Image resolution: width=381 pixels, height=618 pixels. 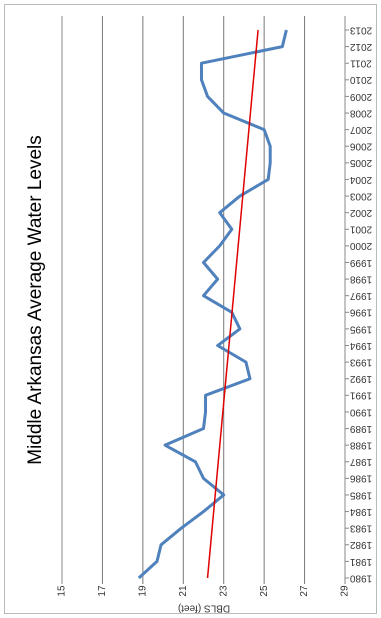 I want to click on y-tick-label: 27, so click(x=304, y=591).